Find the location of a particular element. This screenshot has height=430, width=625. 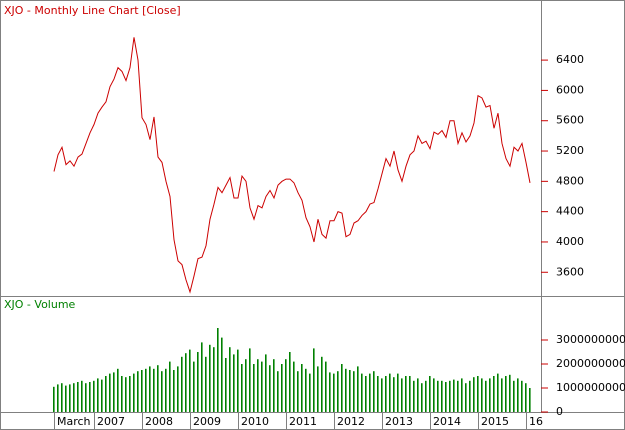

y-tick-label: 4800 is located at coordinates (570, 180).